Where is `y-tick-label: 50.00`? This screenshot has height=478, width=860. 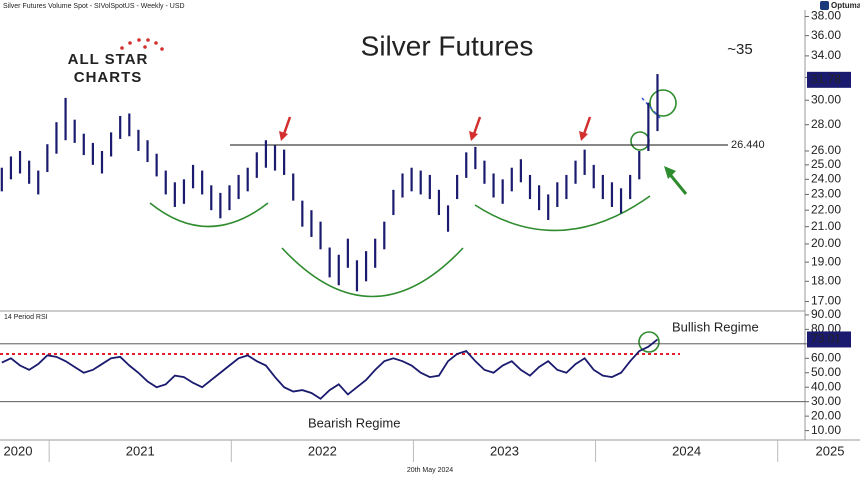 y-tick-label: 50.00 is located at coordinates (826, 372).